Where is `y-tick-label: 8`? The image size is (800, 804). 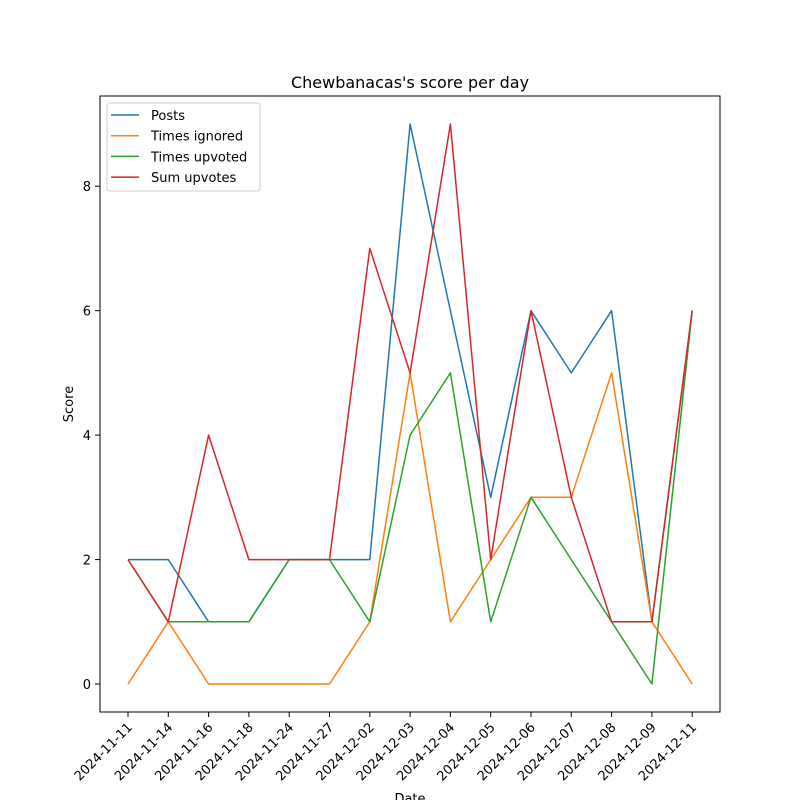
y-tick-label: 8 is located at coordinates (87, 187).